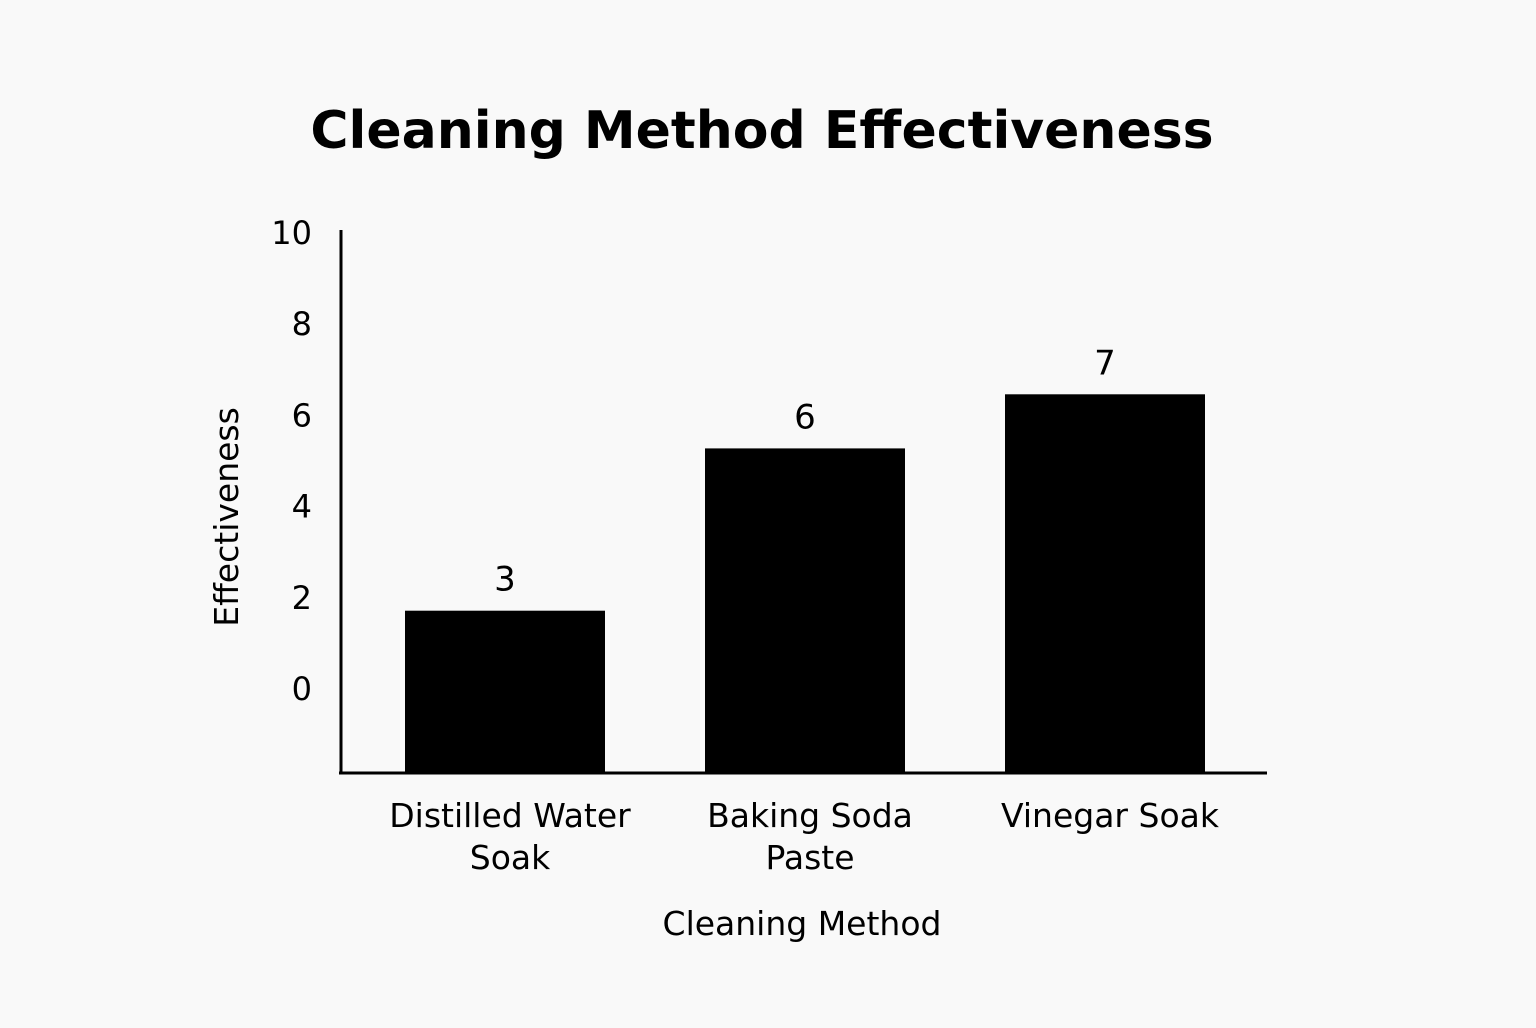 The height and width of the screenshot is (1028, 1536). Describe the element at coordinates (302, 507) in the screenshot. I see `y-tick-label: 4` at that location.